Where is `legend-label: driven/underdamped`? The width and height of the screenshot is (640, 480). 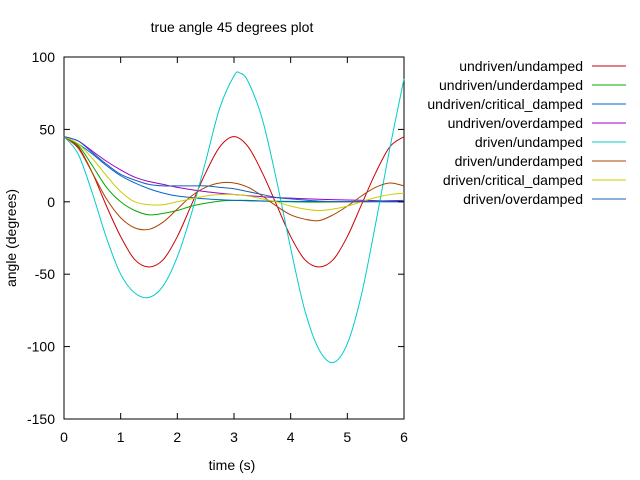 legend-label: driven/underdamped is located at coordinates (519, 161).